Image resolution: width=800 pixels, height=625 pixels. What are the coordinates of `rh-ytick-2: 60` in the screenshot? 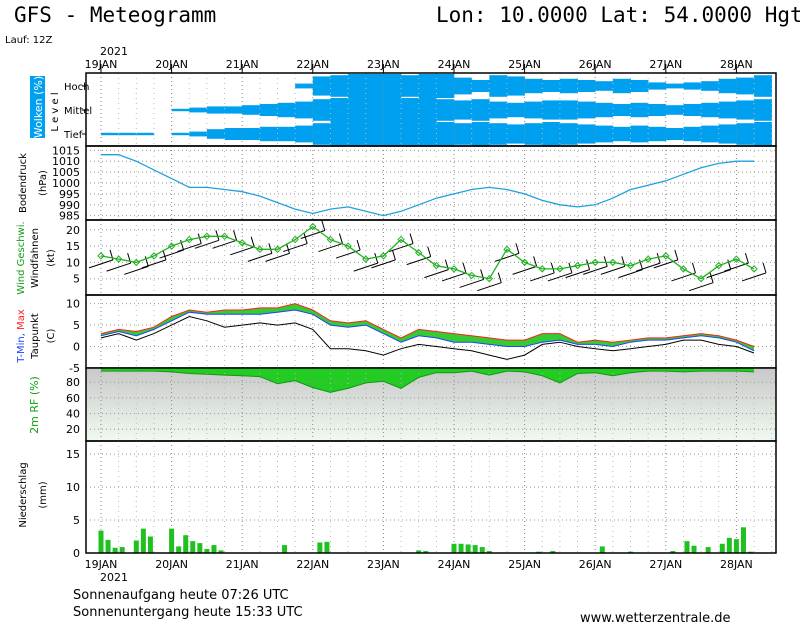 It's located at (73, 398).